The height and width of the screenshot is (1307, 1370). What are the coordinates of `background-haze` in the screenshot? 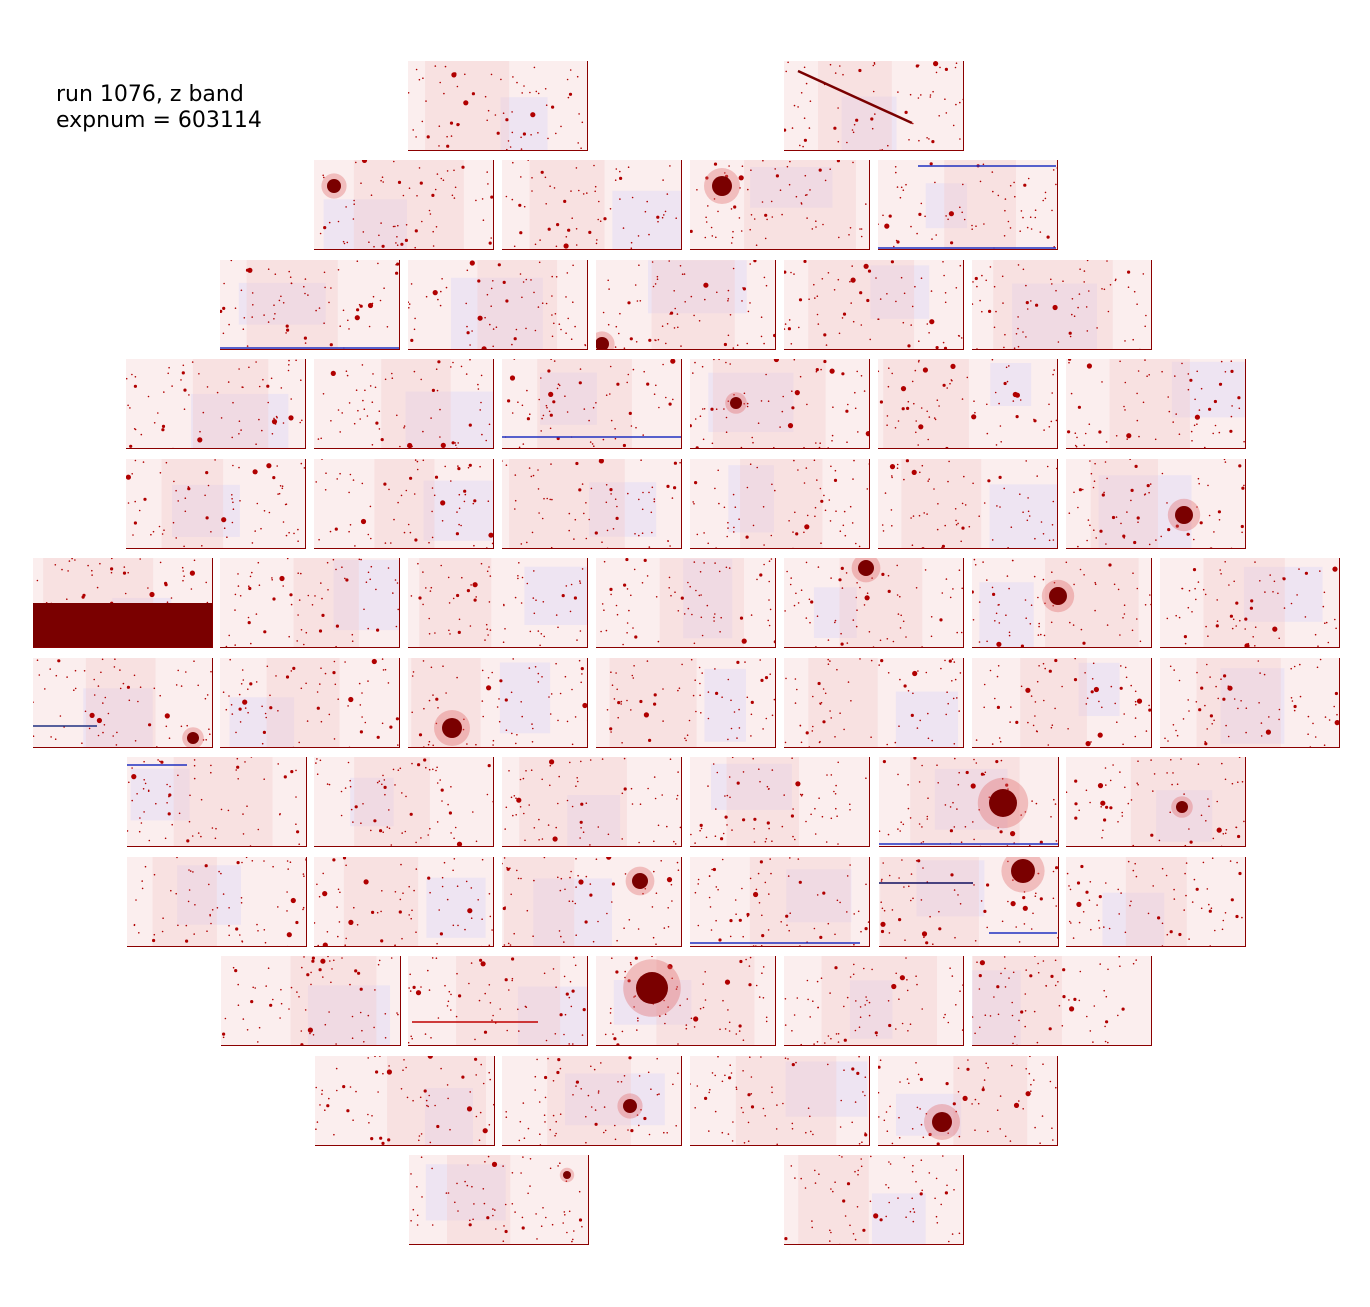 It's located at (786, 1100).